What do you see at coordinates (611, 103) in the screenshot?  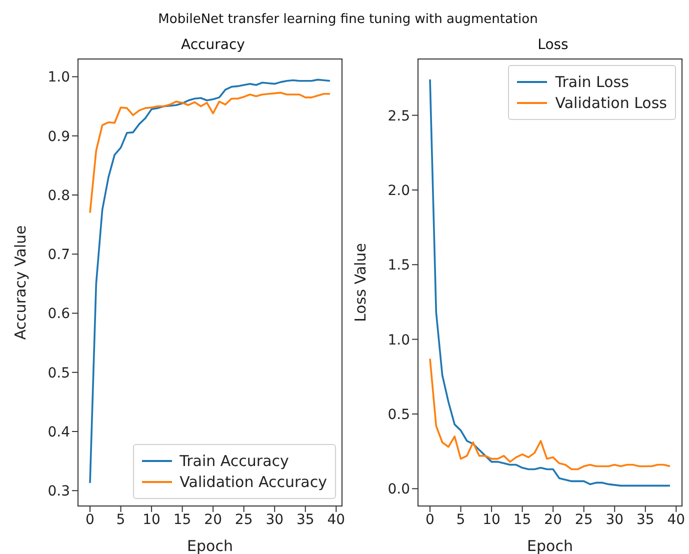 I see `legend-label: Validation Loss` at bounding box center [611, 103].